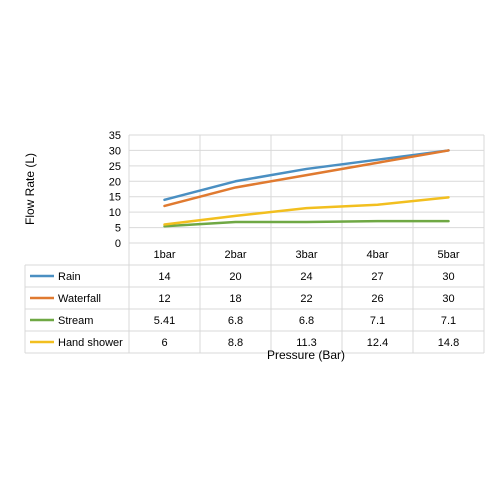 The image size is (500, 500). Describe the element at coordinates (115, 213) in the screenshot. I see `y-tick-label: 10` at that location.